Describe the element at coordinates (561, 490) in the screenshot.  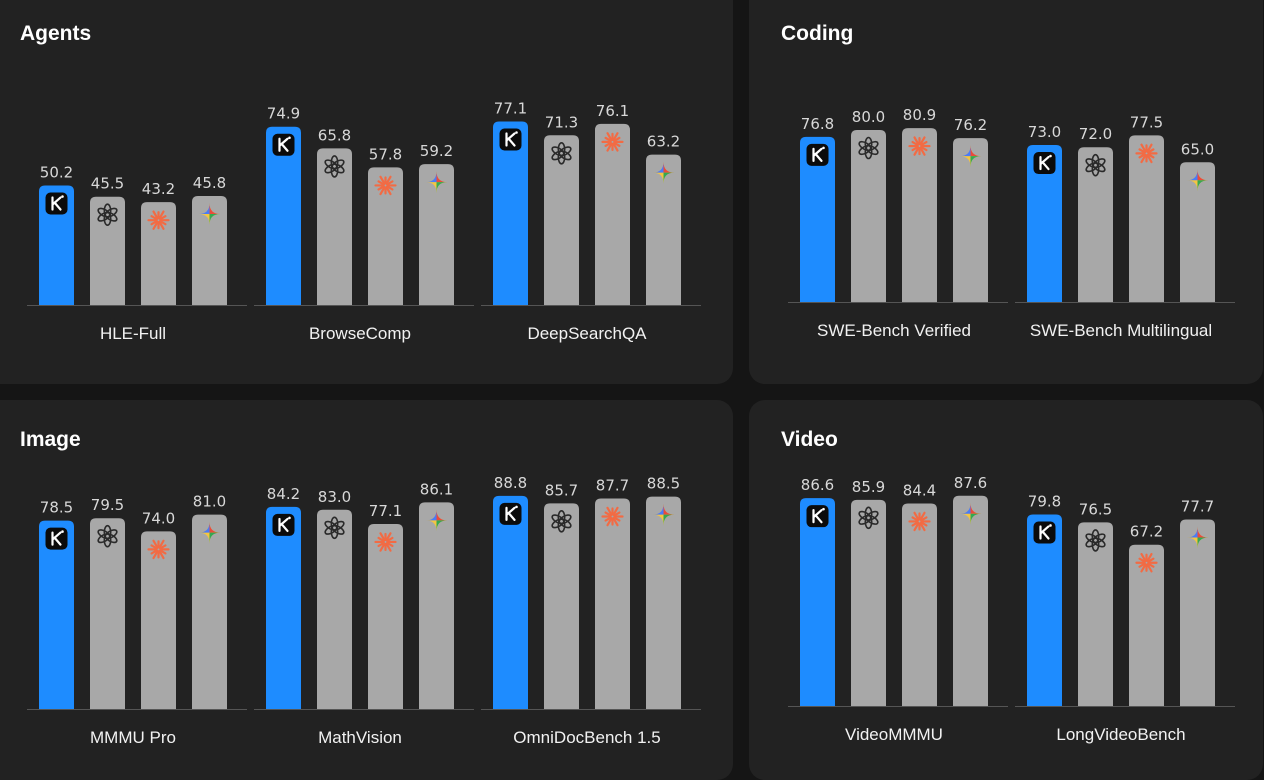
I see `bar-value-label: 85.7` at that location.